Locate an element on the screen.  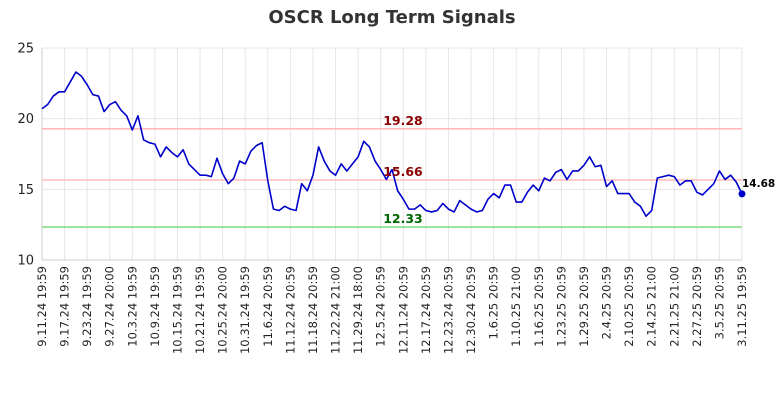
x-tick-label: 9.17.24 19:59 is located at coordinates (65, 306).